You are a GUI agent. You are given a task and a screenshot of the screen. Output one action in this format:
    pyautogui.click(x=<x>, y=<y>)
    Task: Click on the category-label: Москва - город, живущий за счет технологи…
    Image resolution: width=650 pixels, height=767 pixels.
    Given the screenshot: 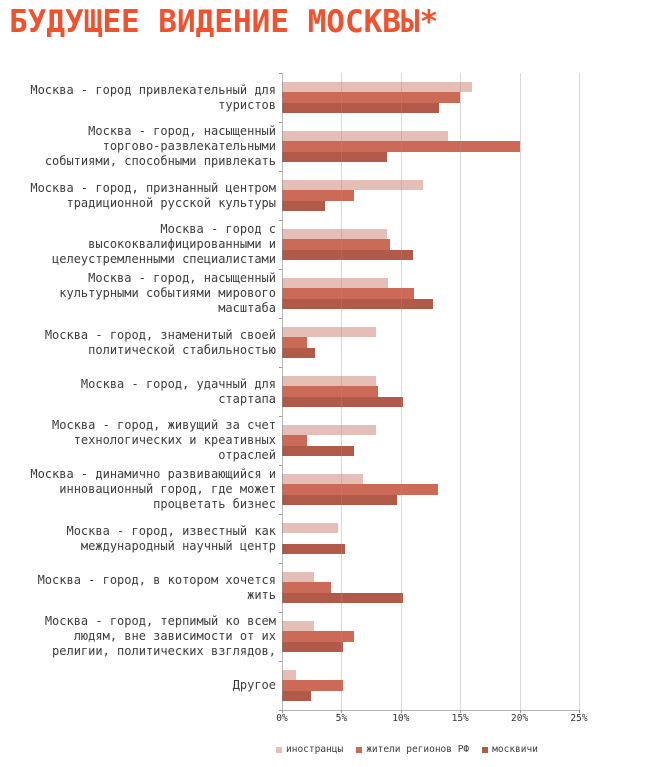 What is the action you would take?
    pyautogui.click(x=138, y=440)
    